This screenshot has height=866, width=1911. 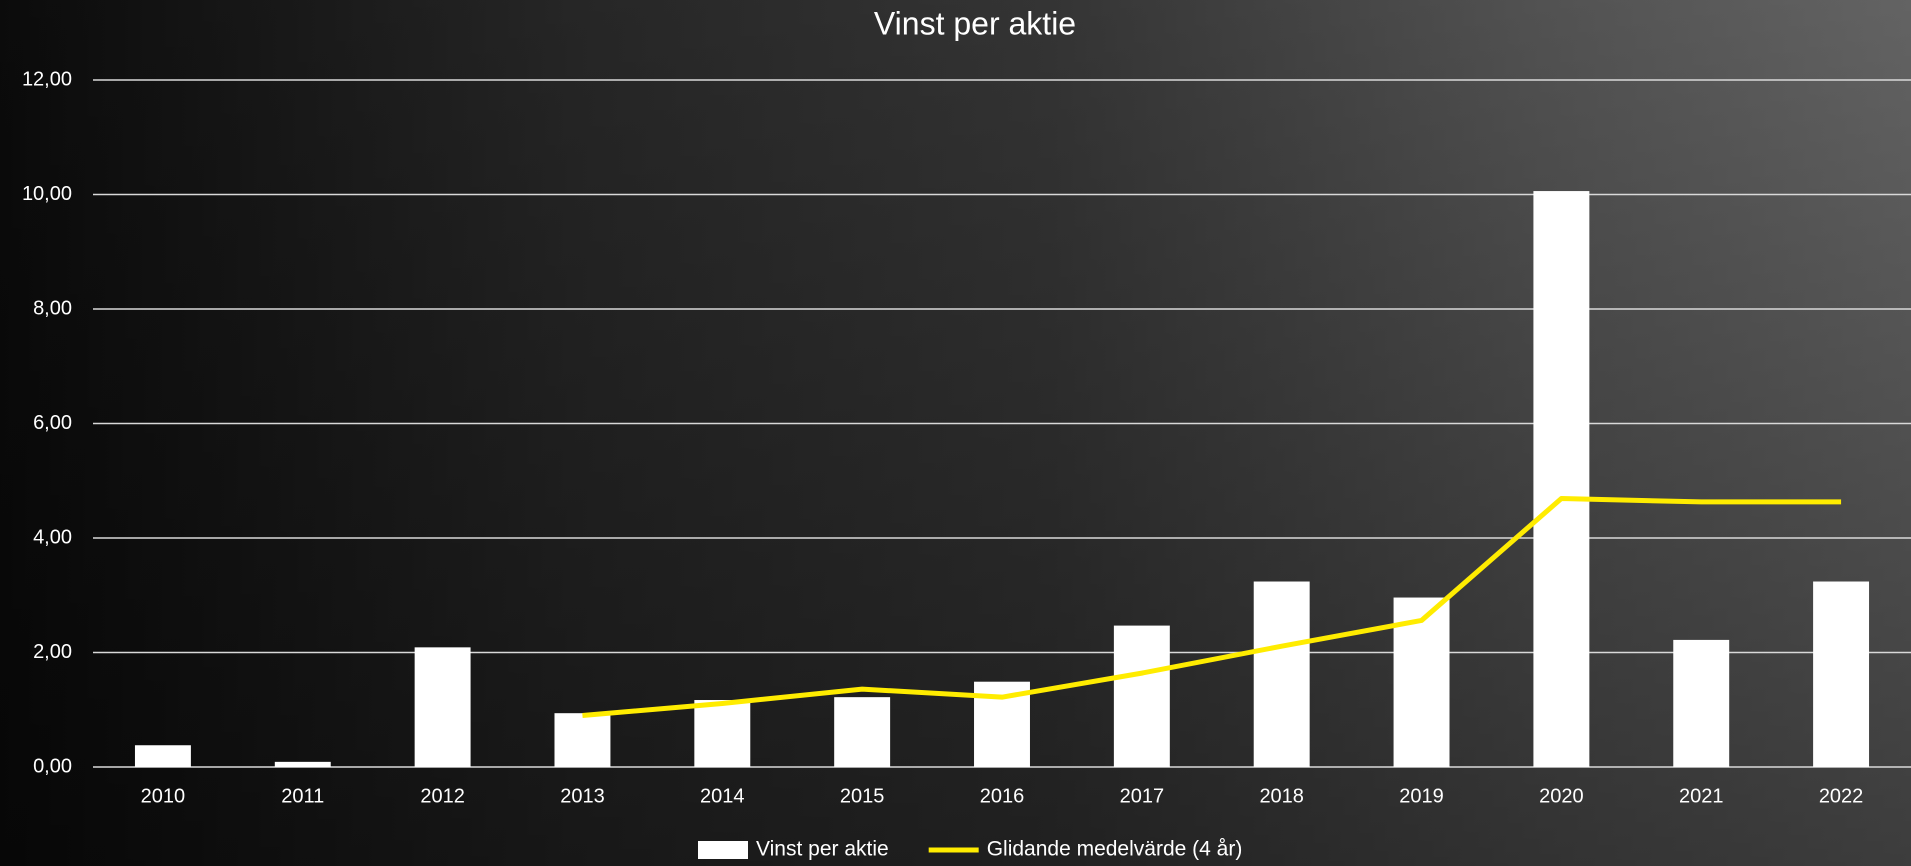 What do you see at coordinates (47, 194) in the screenshot?
I see `y-tick-label: 10,00` at bounding box center [47, 194].